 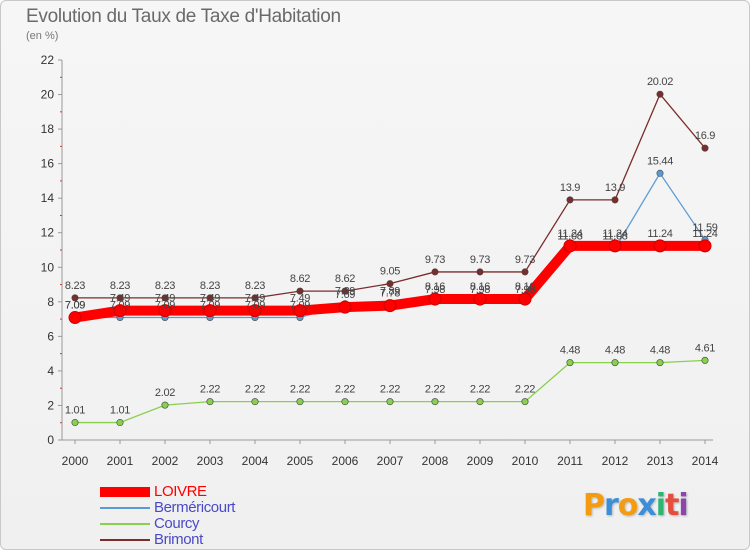 I want to click on y-tick-label: 4, so click(x=50, y=371).